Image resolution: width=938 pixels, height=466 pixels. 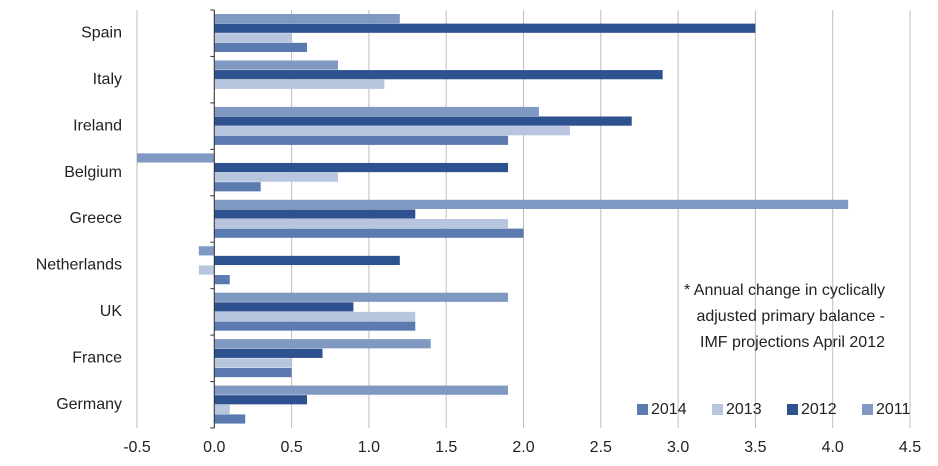 What do you see at coordinates (97, 125) in the screenshot?
I see `y-tick-label: Ireland` at bounding box center [97, 125].